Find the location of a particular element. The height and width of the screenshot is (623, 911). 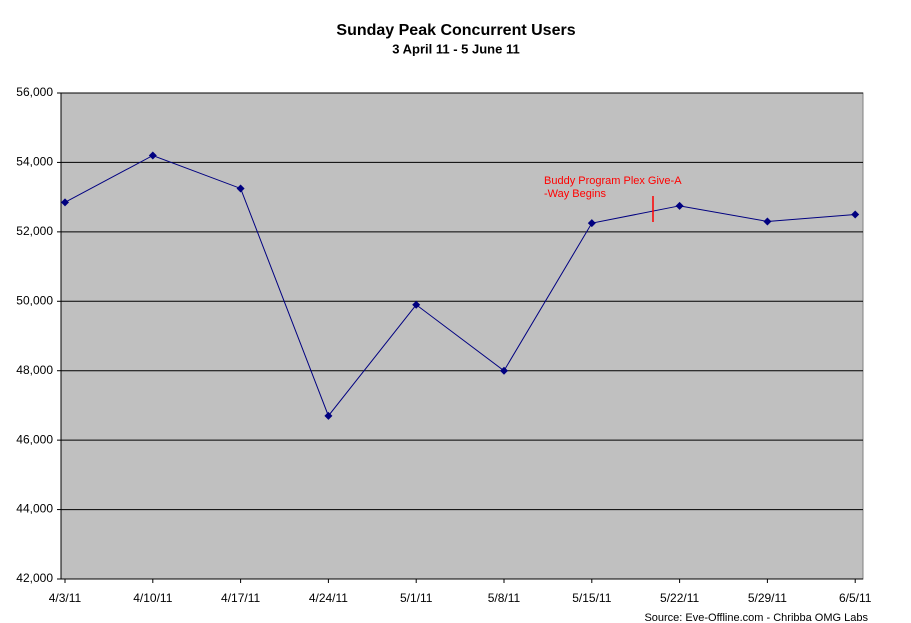

x-tick-label: 5/15/11 is located at coordinates (591, 598).